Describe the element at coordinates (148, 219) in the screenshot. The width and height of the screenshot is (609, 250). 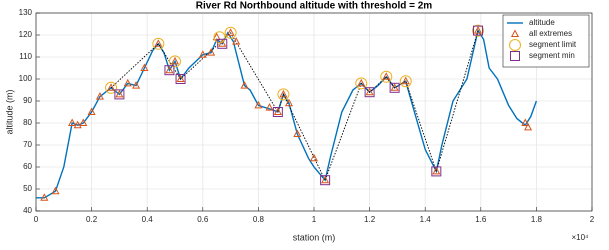
I see `x-tick-label: 0.4` at that location.